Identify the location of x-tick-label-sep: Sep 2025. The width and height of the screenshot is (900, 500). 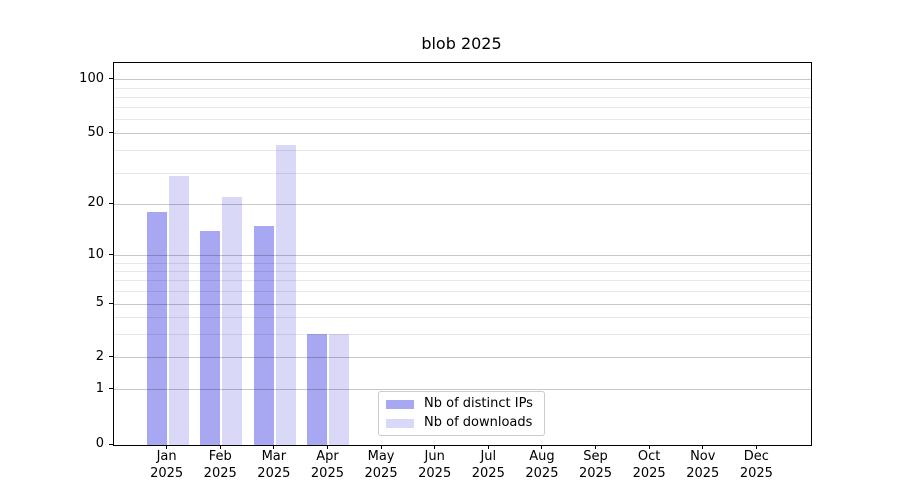
(595, 465).